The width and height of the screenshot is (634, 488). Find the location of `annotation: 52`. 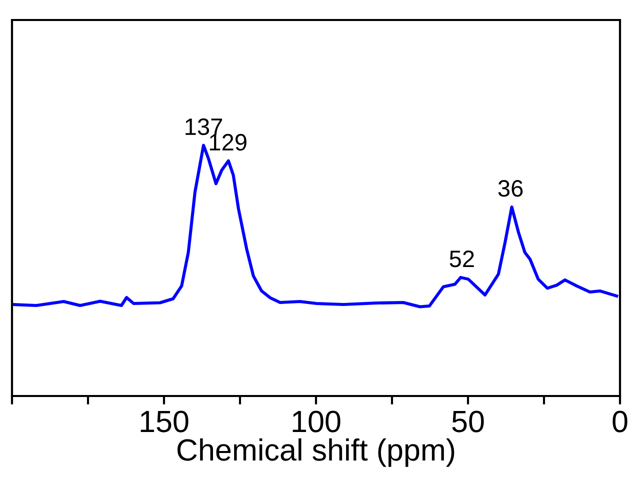

annotation: 52 is located at coordinates (462, 259).